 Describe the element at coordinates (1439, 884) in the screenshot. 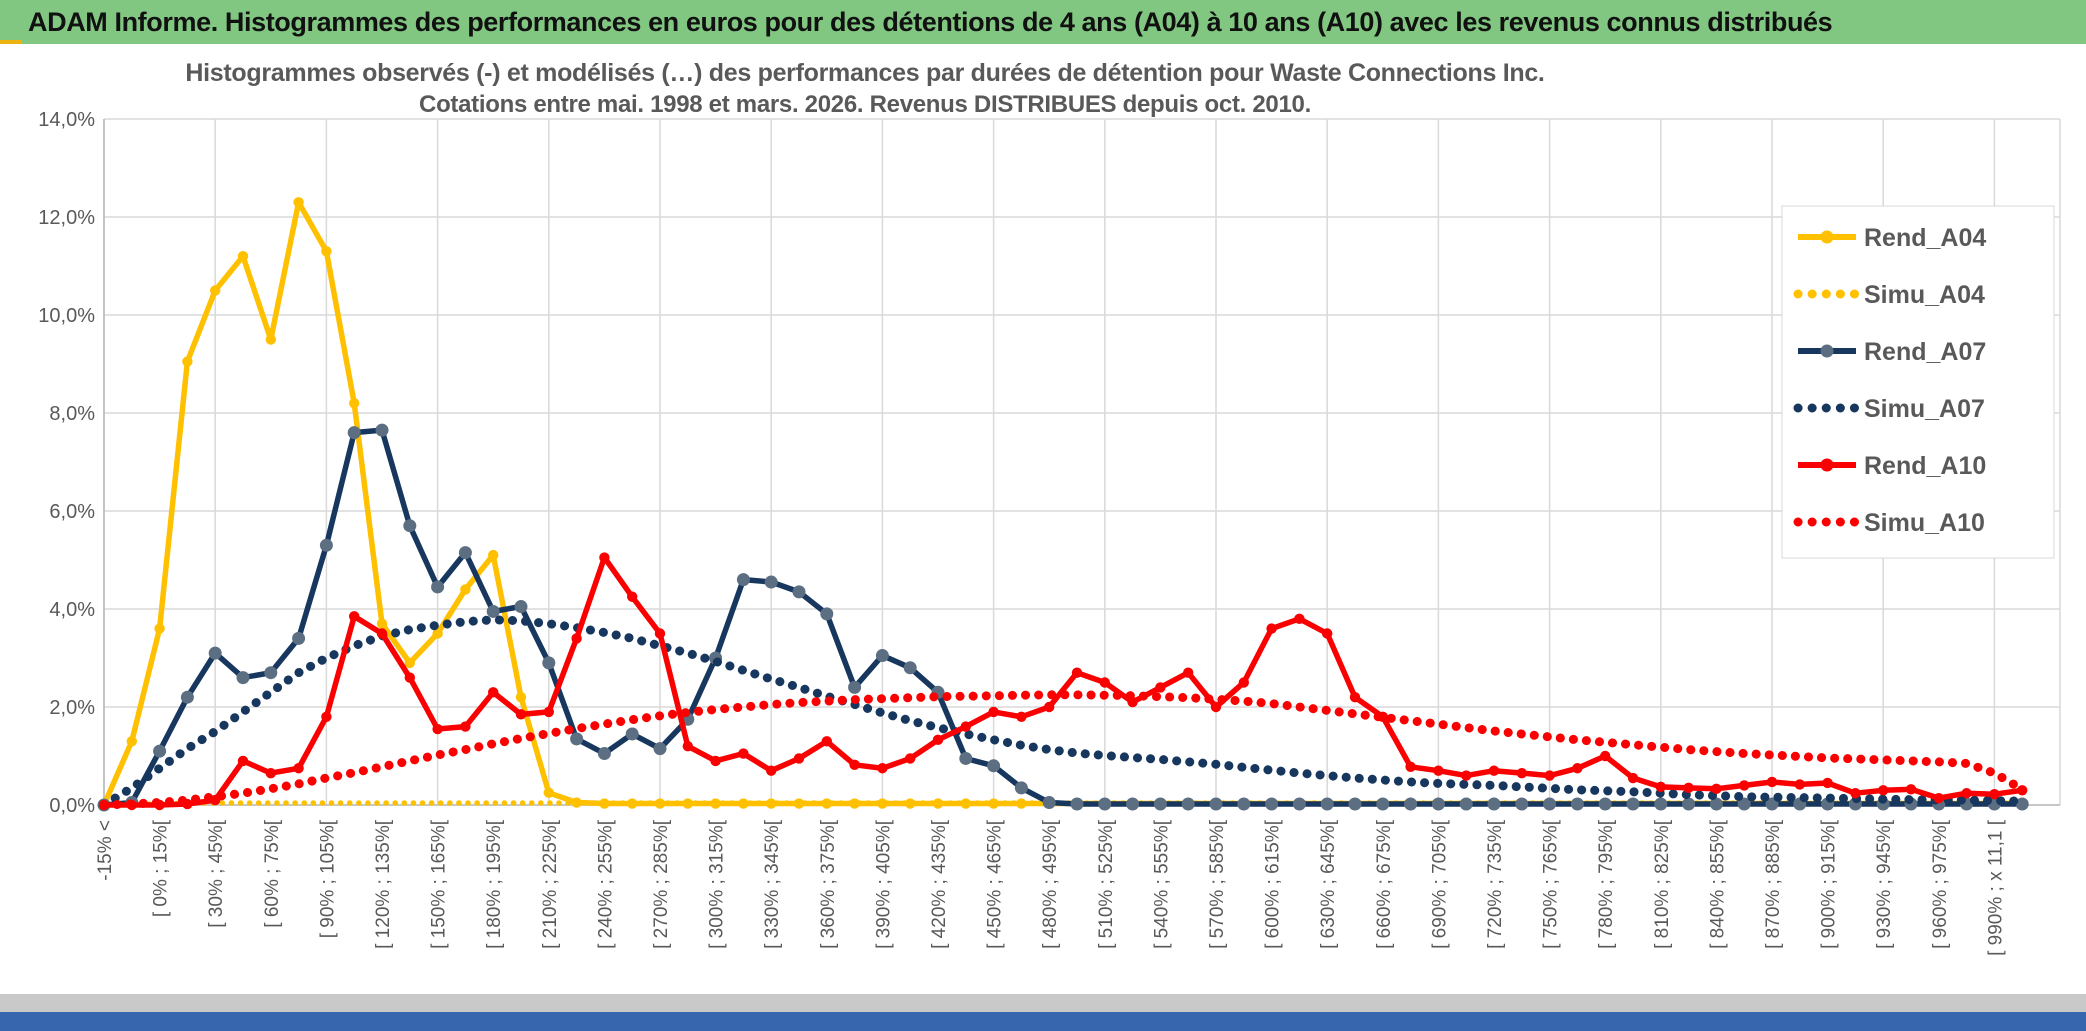

I see `x-tick-label: [ 690% ; 705%[` at that location.